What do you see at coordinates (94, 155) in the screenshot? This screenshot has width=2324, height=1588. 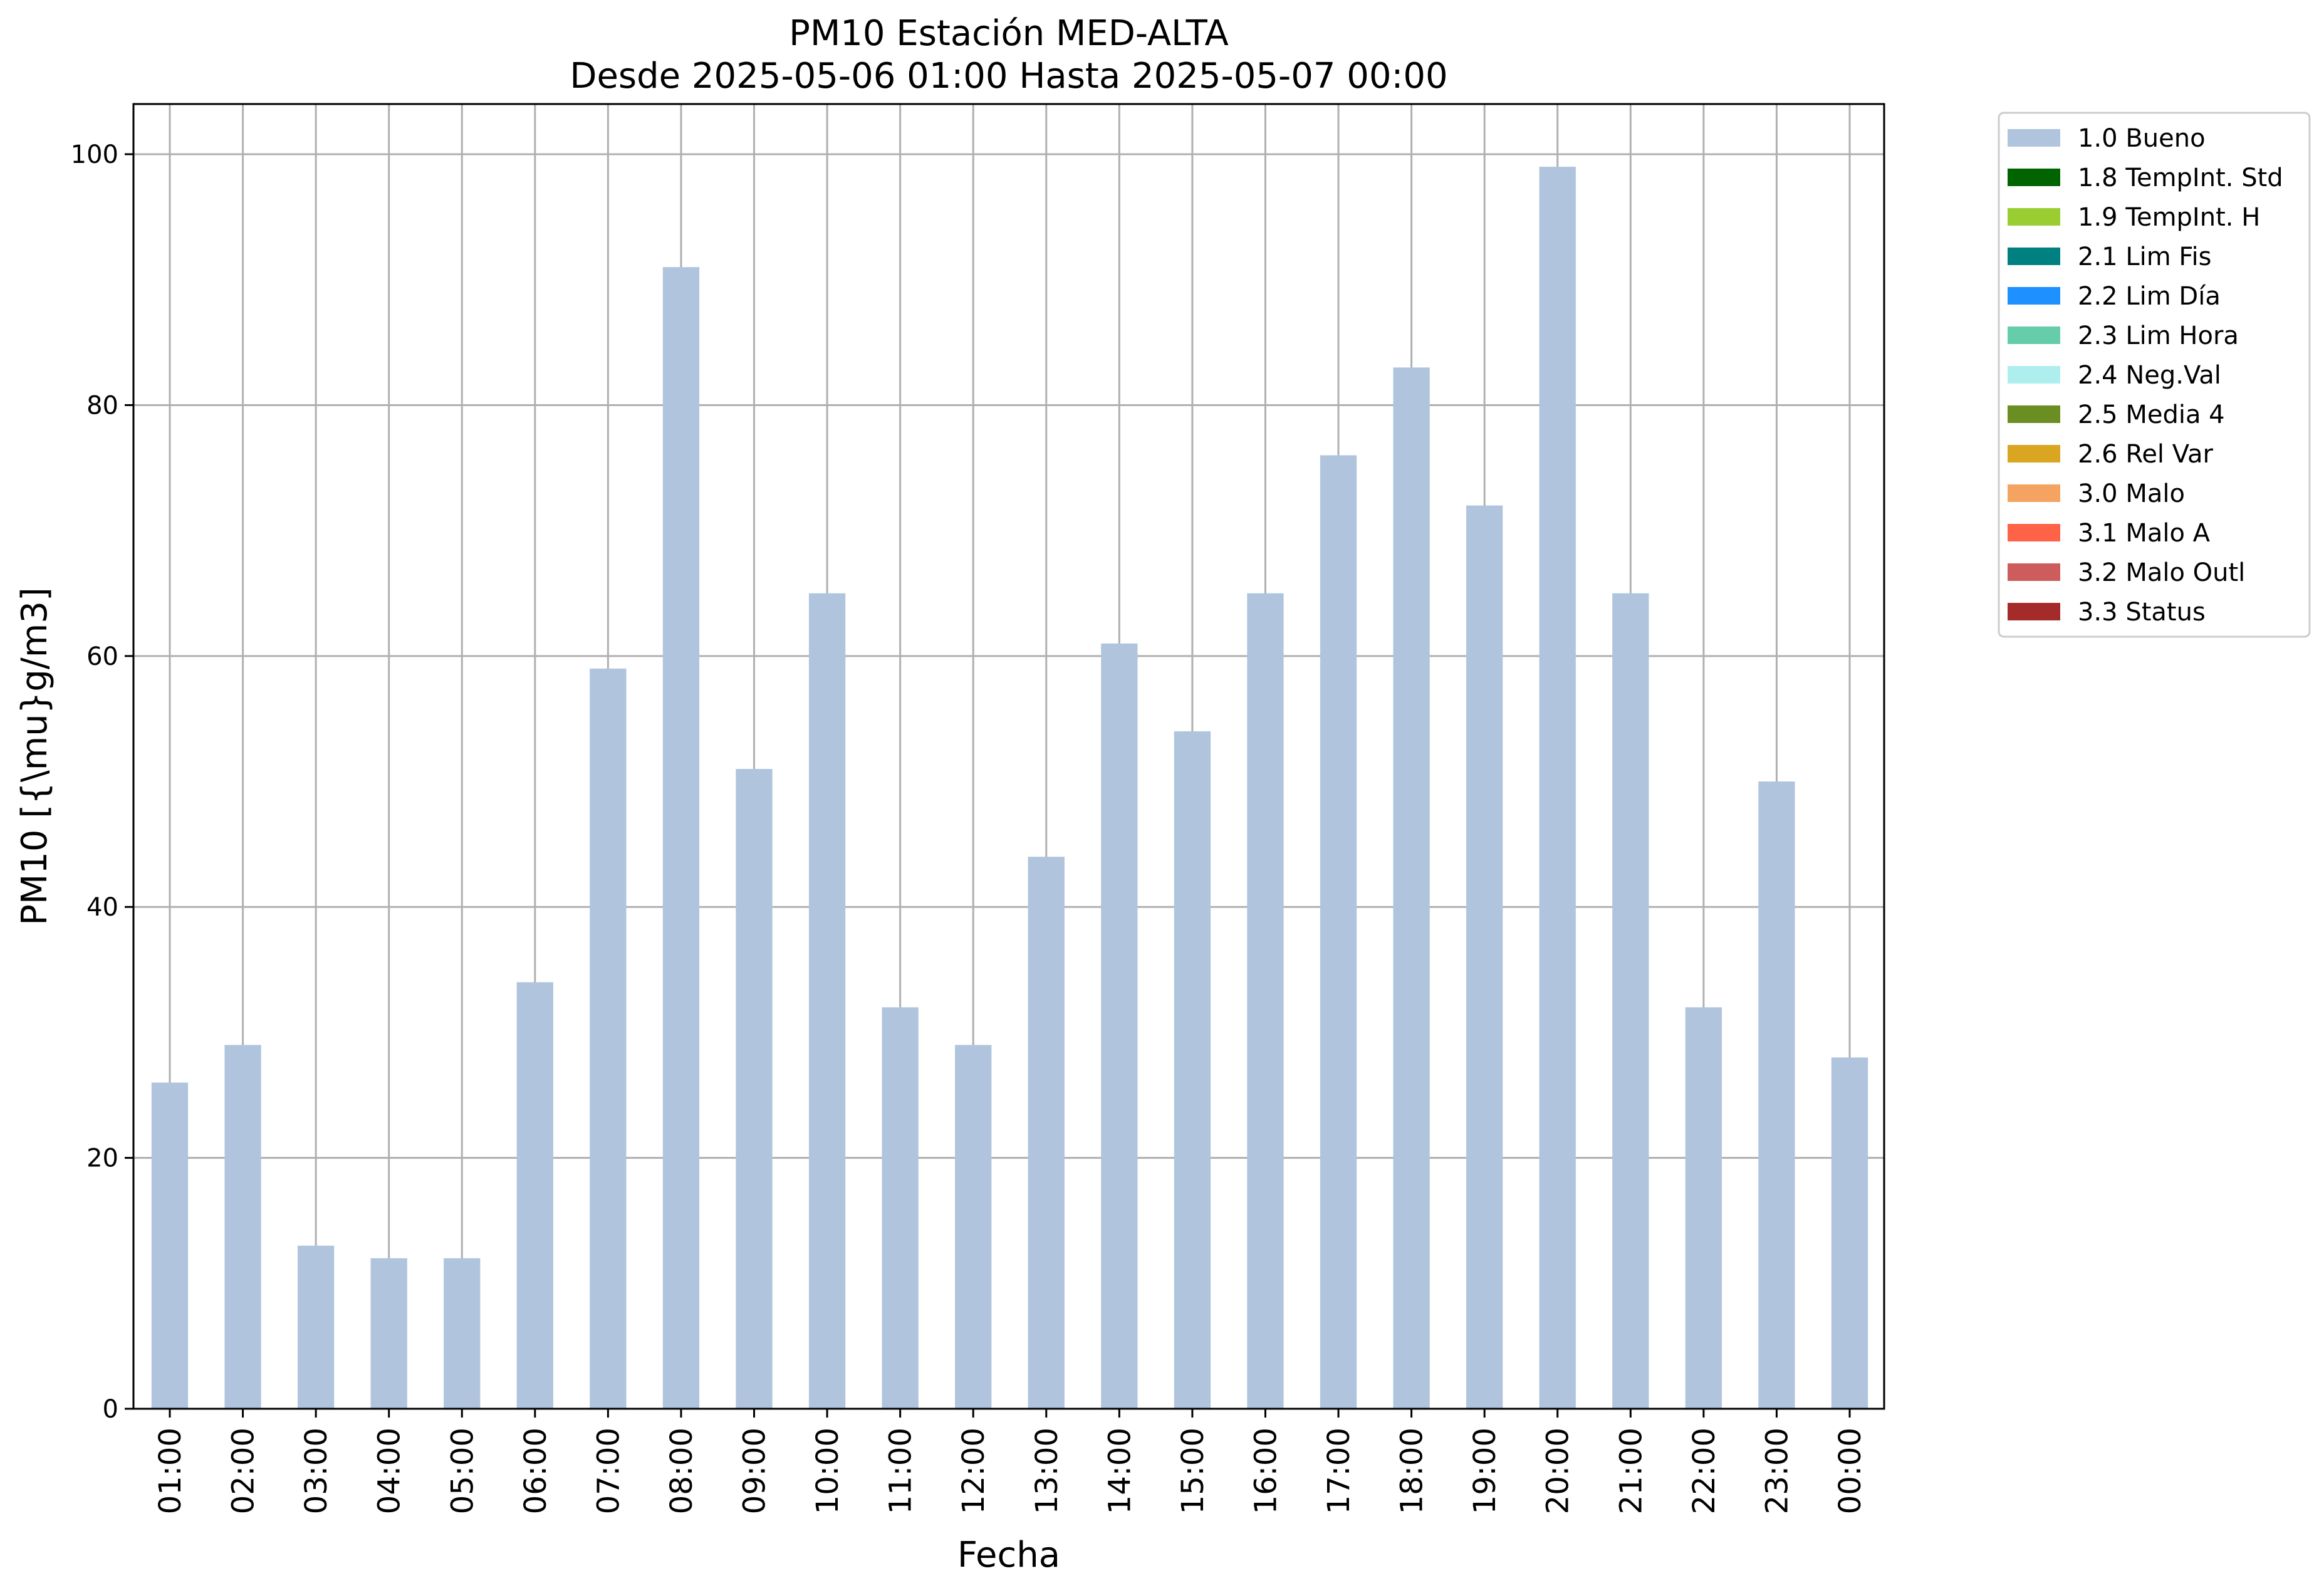 I see `y-tick-label: 100` at bounding box center [94, 155].